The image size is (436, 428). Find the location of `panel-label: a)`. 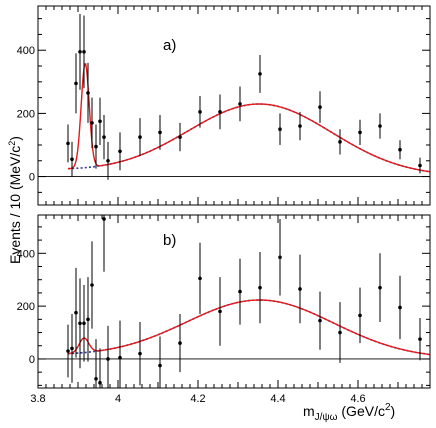

panel-label: a) is located at coordinates (169, 45).